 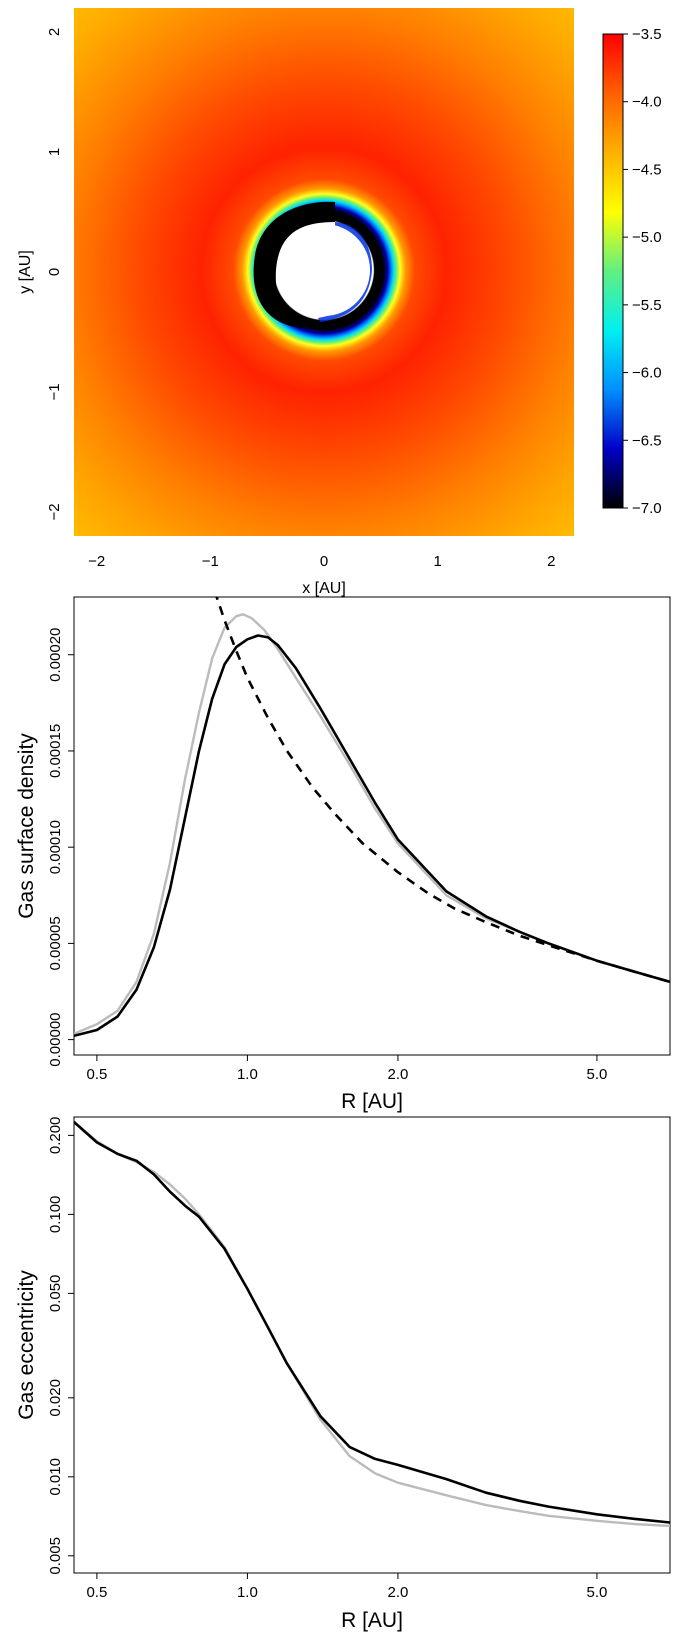 I want to click on colorbar-tick-label: −6.0, so click(x=647, y=373).